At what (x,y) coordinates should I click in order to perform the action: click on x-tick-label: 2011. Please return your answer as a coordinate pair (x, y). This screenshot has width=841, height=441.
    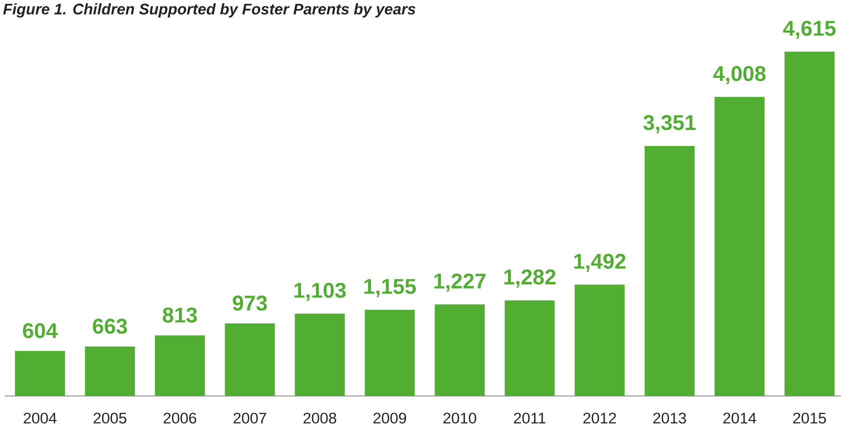
    Looking at the image, I should click on (530, 418).